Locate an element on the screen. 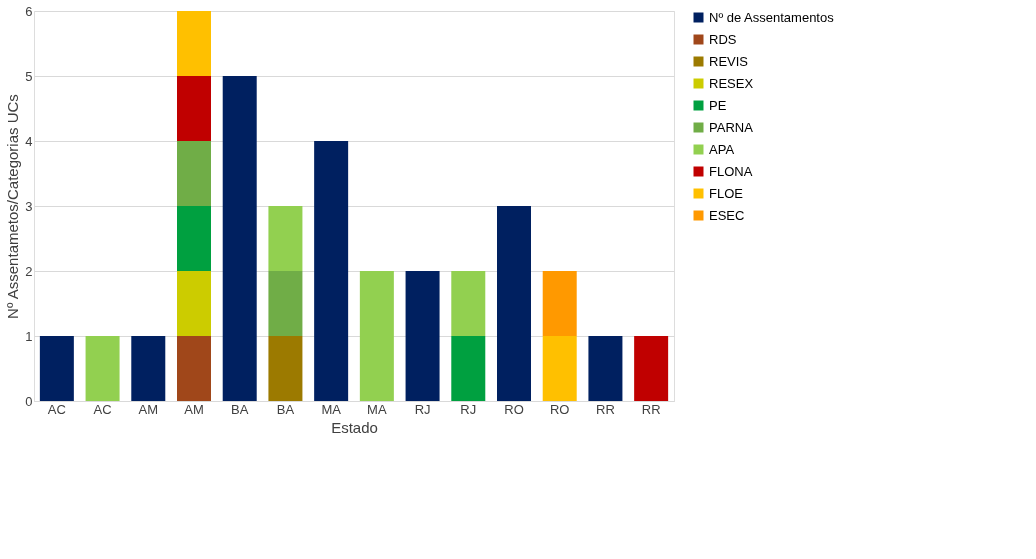  y-tick-label: 2 is located at coordinates (29, 271).